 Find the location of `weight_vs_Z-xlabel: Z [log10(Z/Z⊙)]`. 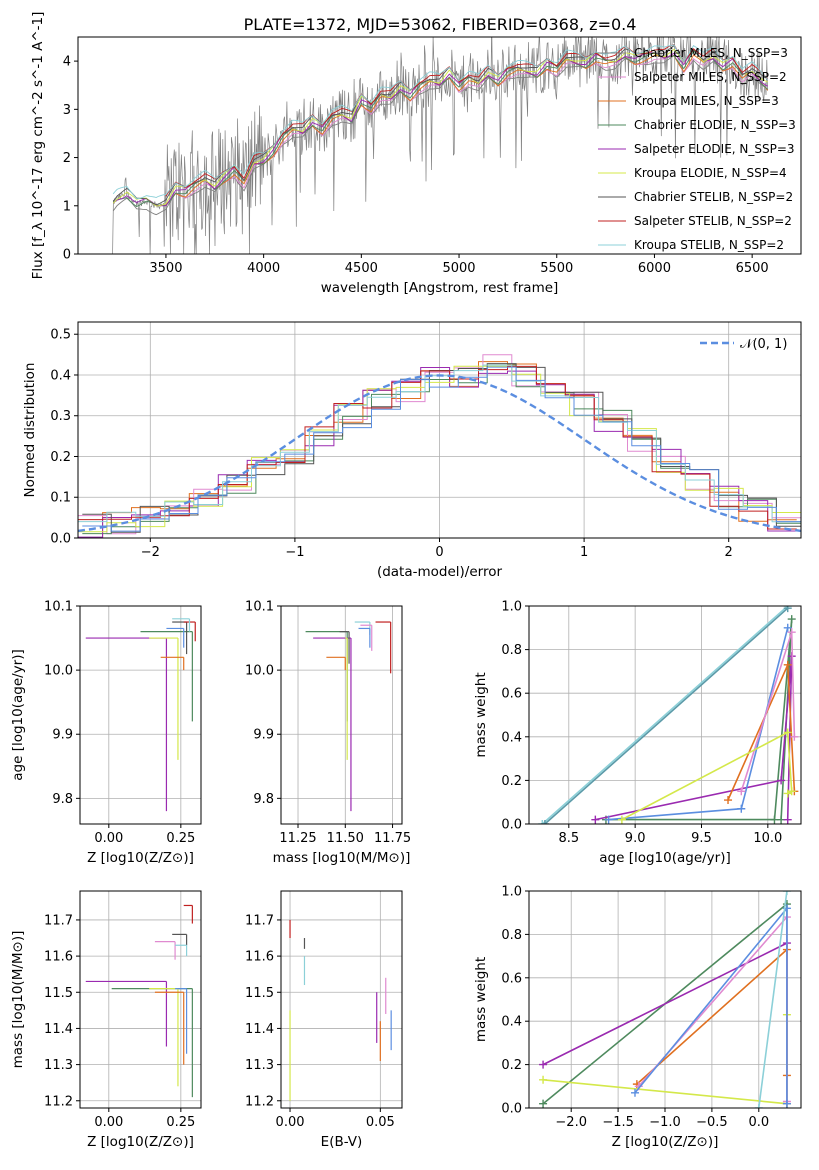

weight_vs_Z-xlabel: Z [log10(Z/Z⊙)] is located at coordinates (665, 1142).